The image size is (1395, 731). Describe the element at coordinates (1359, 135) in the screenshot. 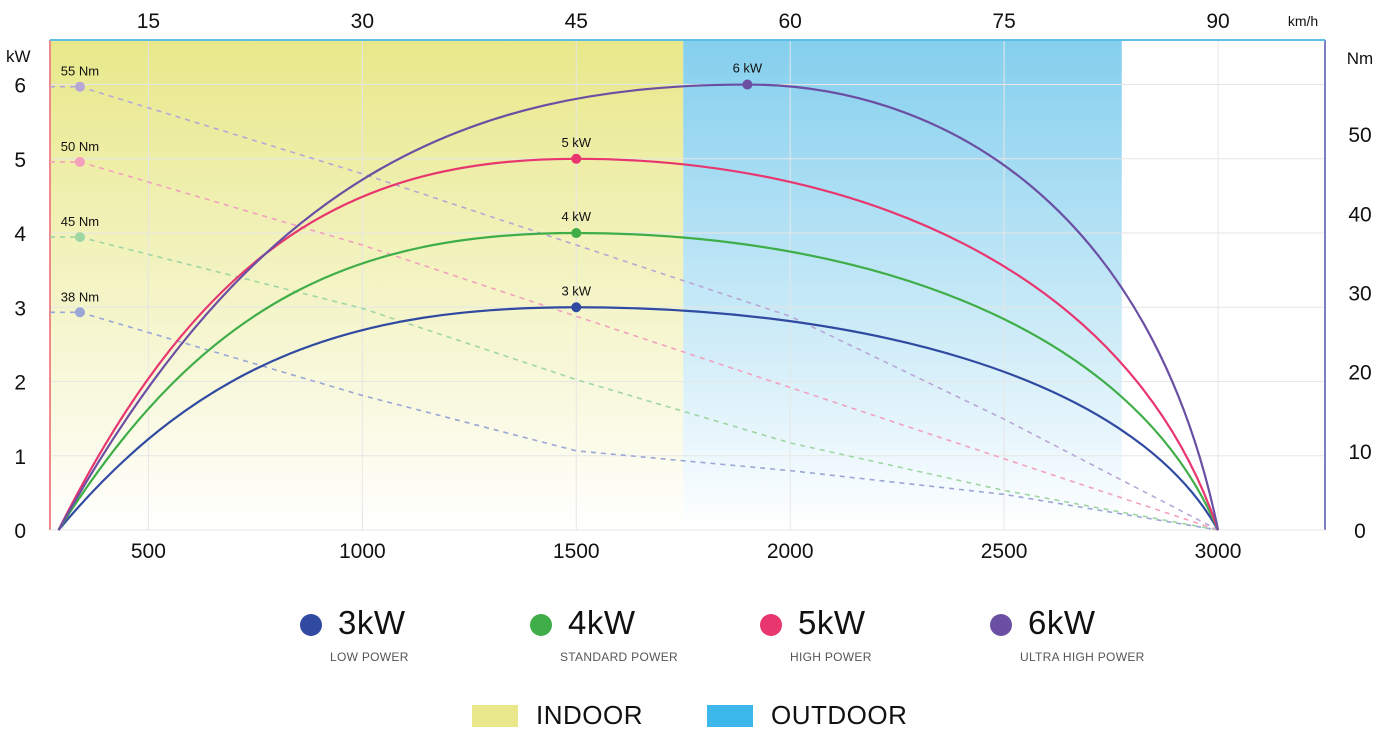

I see `y2-tick-label: 50` at that location.